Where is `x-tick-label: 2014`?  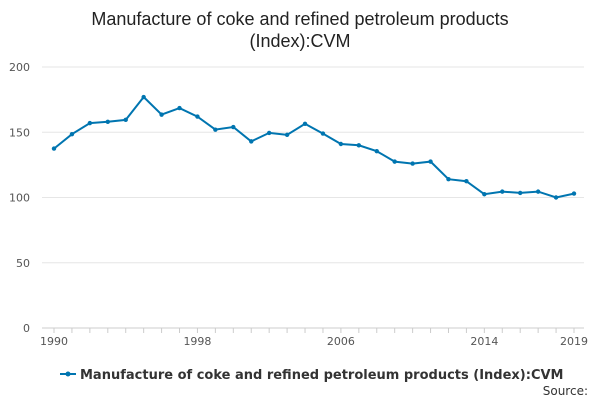
x-tick-label: 2014 is located at coordinates (484, 341).